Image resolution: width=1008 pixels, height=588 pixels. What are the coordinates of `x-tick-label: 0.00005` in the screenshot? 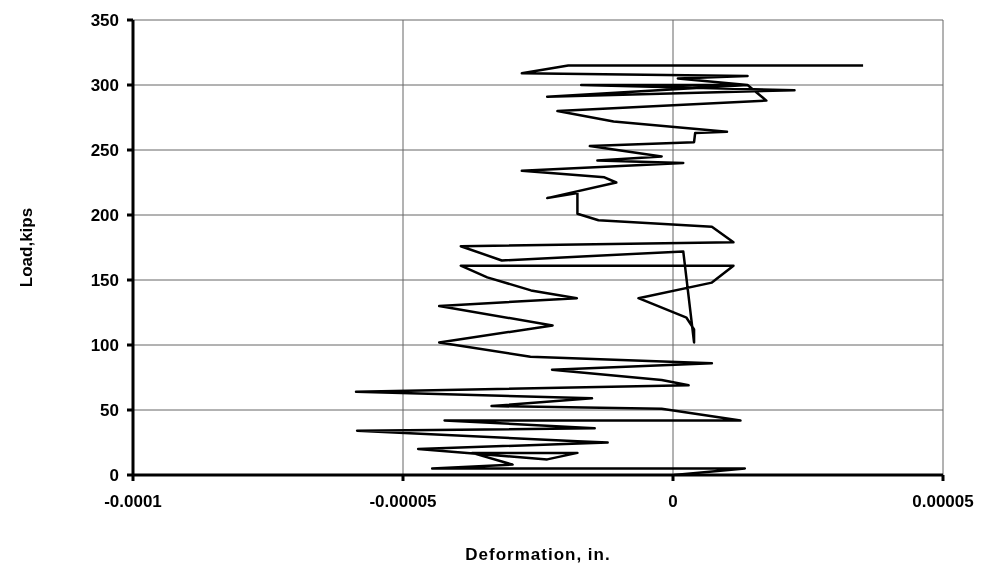 It's located at (943, 502).